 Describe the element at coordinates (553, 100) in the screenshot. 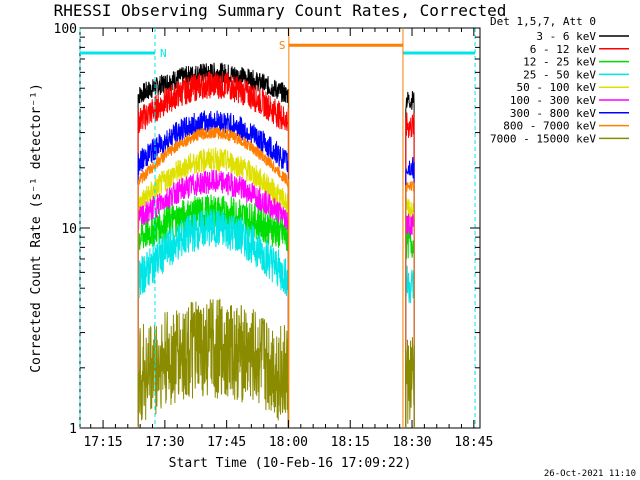

I see `legend-label: 100 - 300 keV` at that location.